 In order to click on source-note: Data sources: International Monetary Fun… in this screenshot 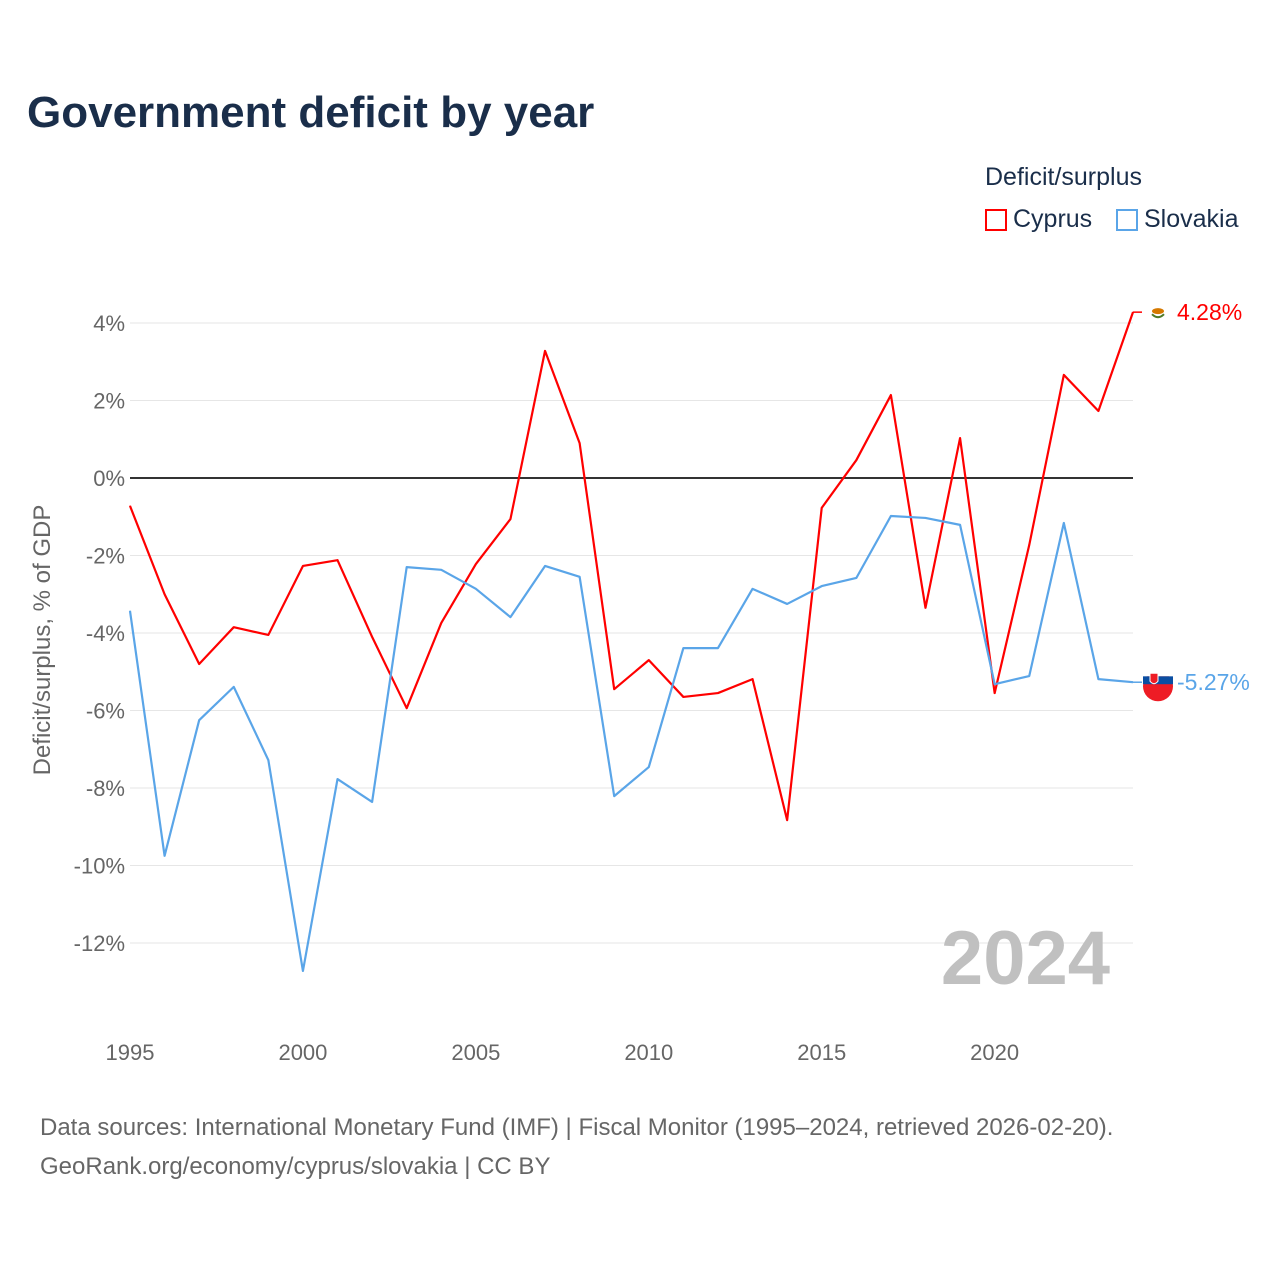, I will do `click(576, 1147)`.